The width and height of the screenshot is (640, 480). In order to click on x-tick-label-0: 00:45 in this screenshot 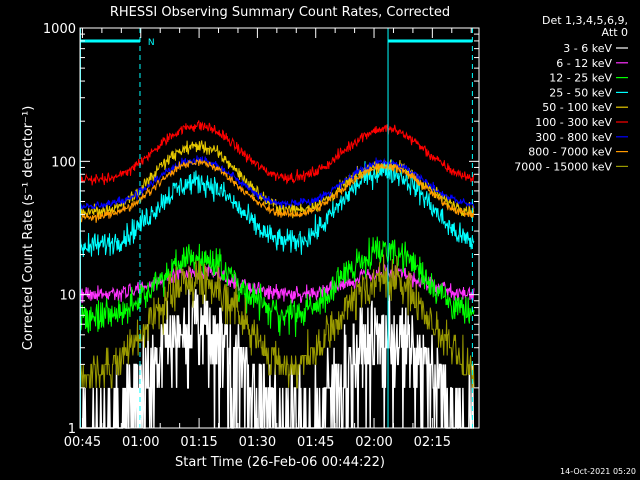, I will do `click(82, 442)`.